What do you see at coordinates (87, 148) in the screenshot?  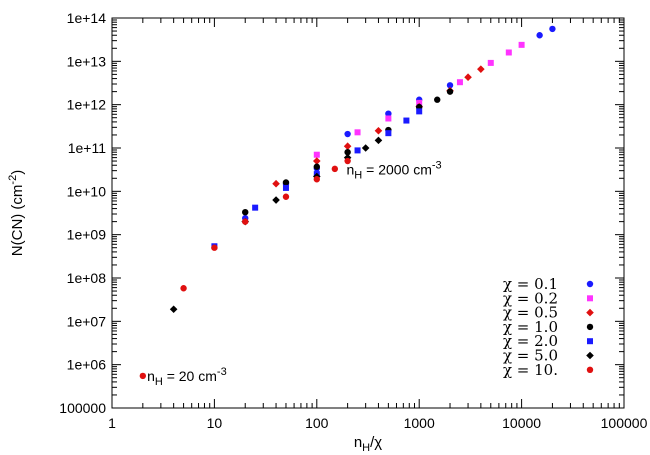 I see `y-tick-label: 1e+11` at bounding box center [87, 148].